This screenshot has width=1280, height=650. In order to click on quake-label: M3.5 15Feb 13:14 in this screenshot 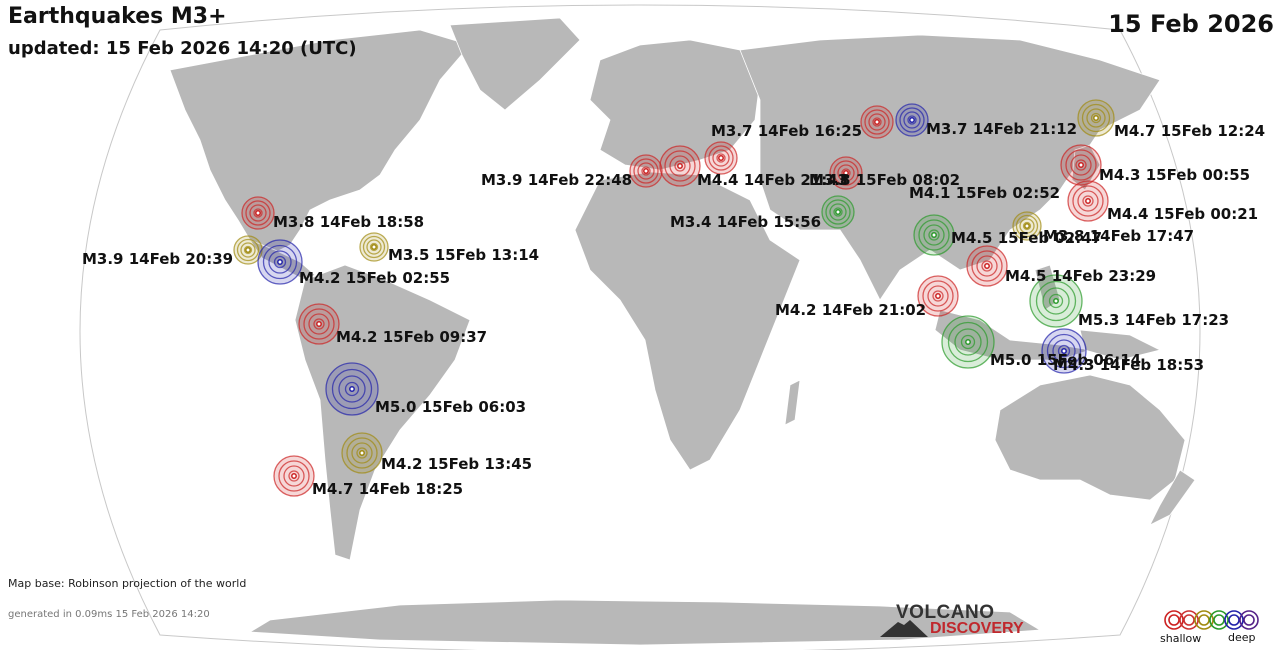, I will do `click(463, 255)`.